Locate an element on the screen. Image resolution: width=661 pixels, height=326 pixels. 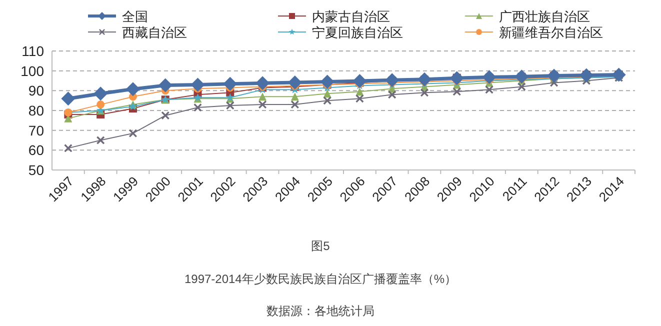
legend-label: 全国 is located at coordinates (135, 16).